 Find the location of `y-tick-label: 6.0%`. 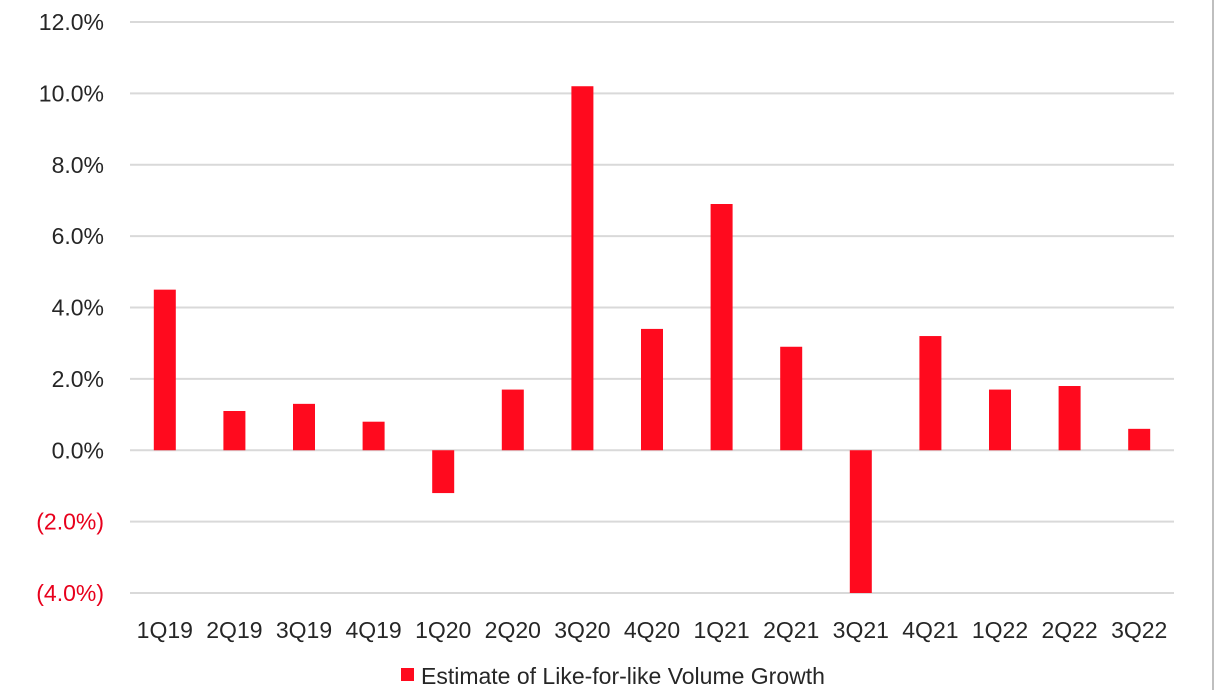

y-tick-label: 6.0% is located at coordinates (78, 236).